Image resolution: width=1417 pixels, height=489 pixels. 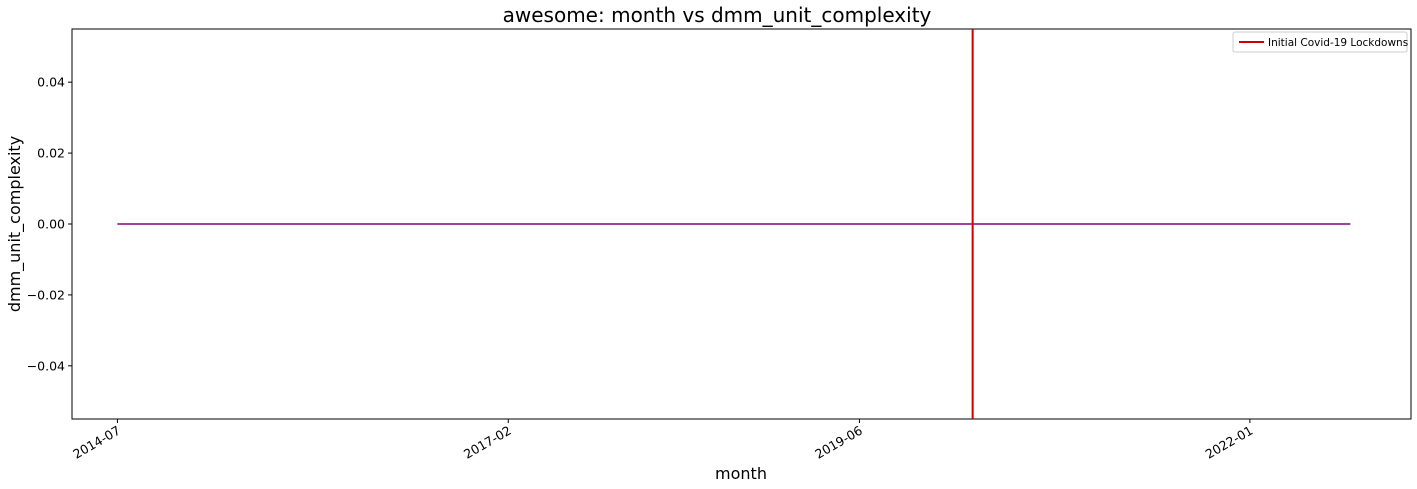 I want to click on x-axis-title: month, so click(x=741, y=473).